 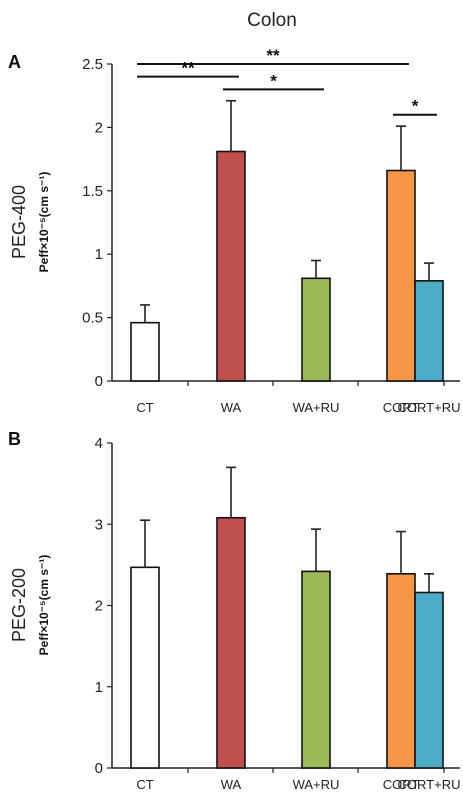 I want to click on panel-label: A, so click(x=14, y=62).